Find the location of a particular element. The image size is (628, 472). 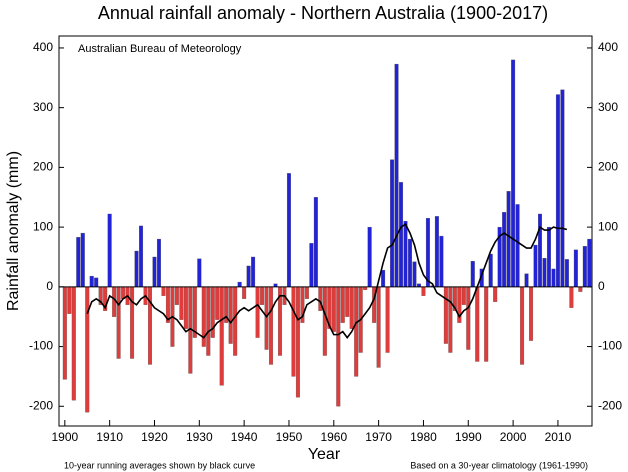

x-tick-label: 2000 is located at coordinates (513, 437).